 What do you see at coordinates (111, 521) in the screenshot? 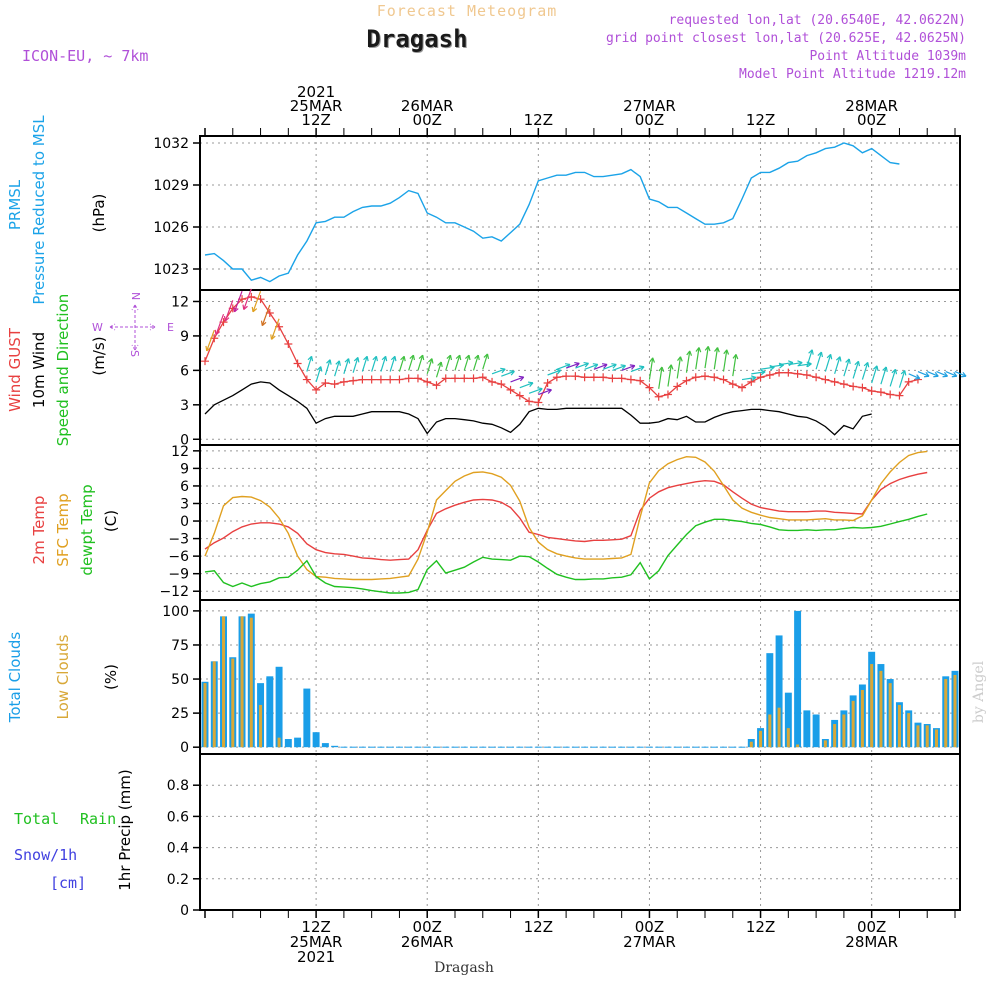
I see `temp-unit: (C)` at bounding box center [111, 521].